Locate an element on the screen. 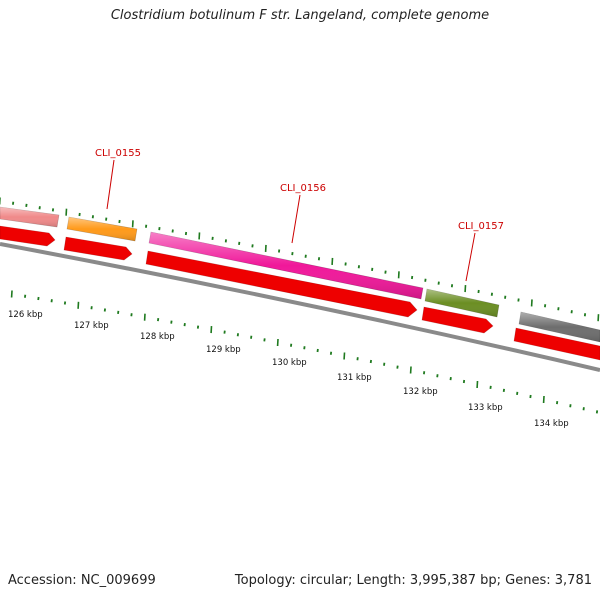 The height and width of the screenshot is (600, 600). kbp-label-126: 126 kbp is located at coordinates (25, 315).